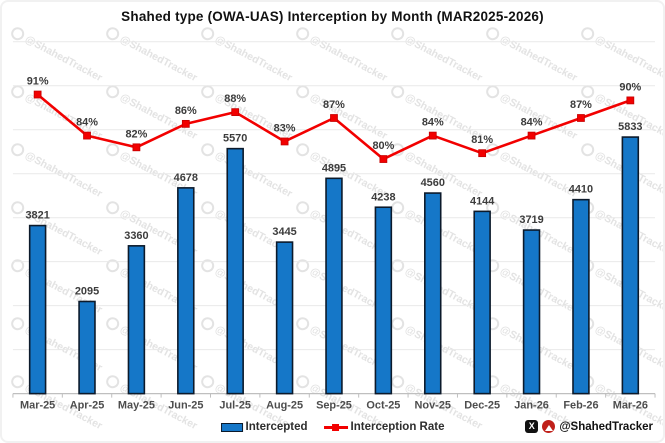  I want to click on attribution: X @ShahedTracker, so click(589, 426).